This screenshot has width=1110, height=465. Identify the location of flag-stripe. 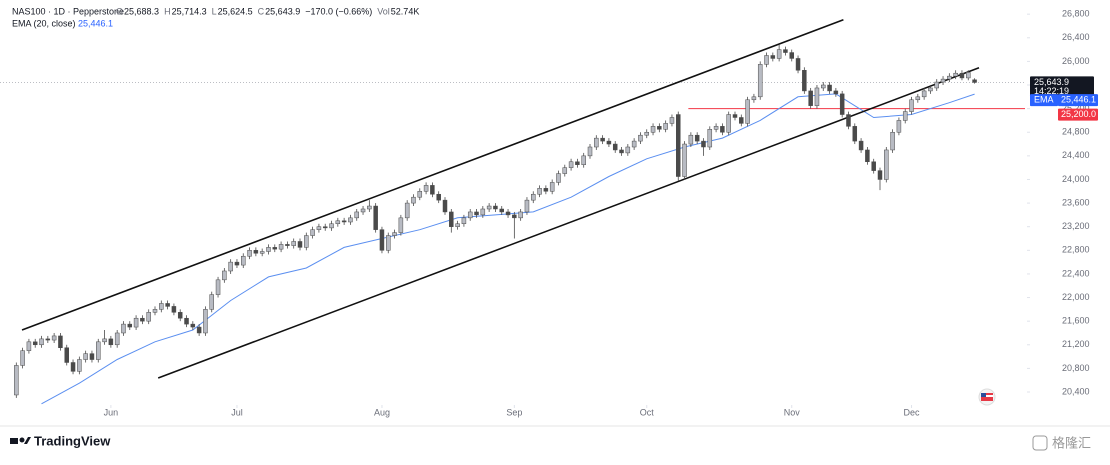
(987, 396).